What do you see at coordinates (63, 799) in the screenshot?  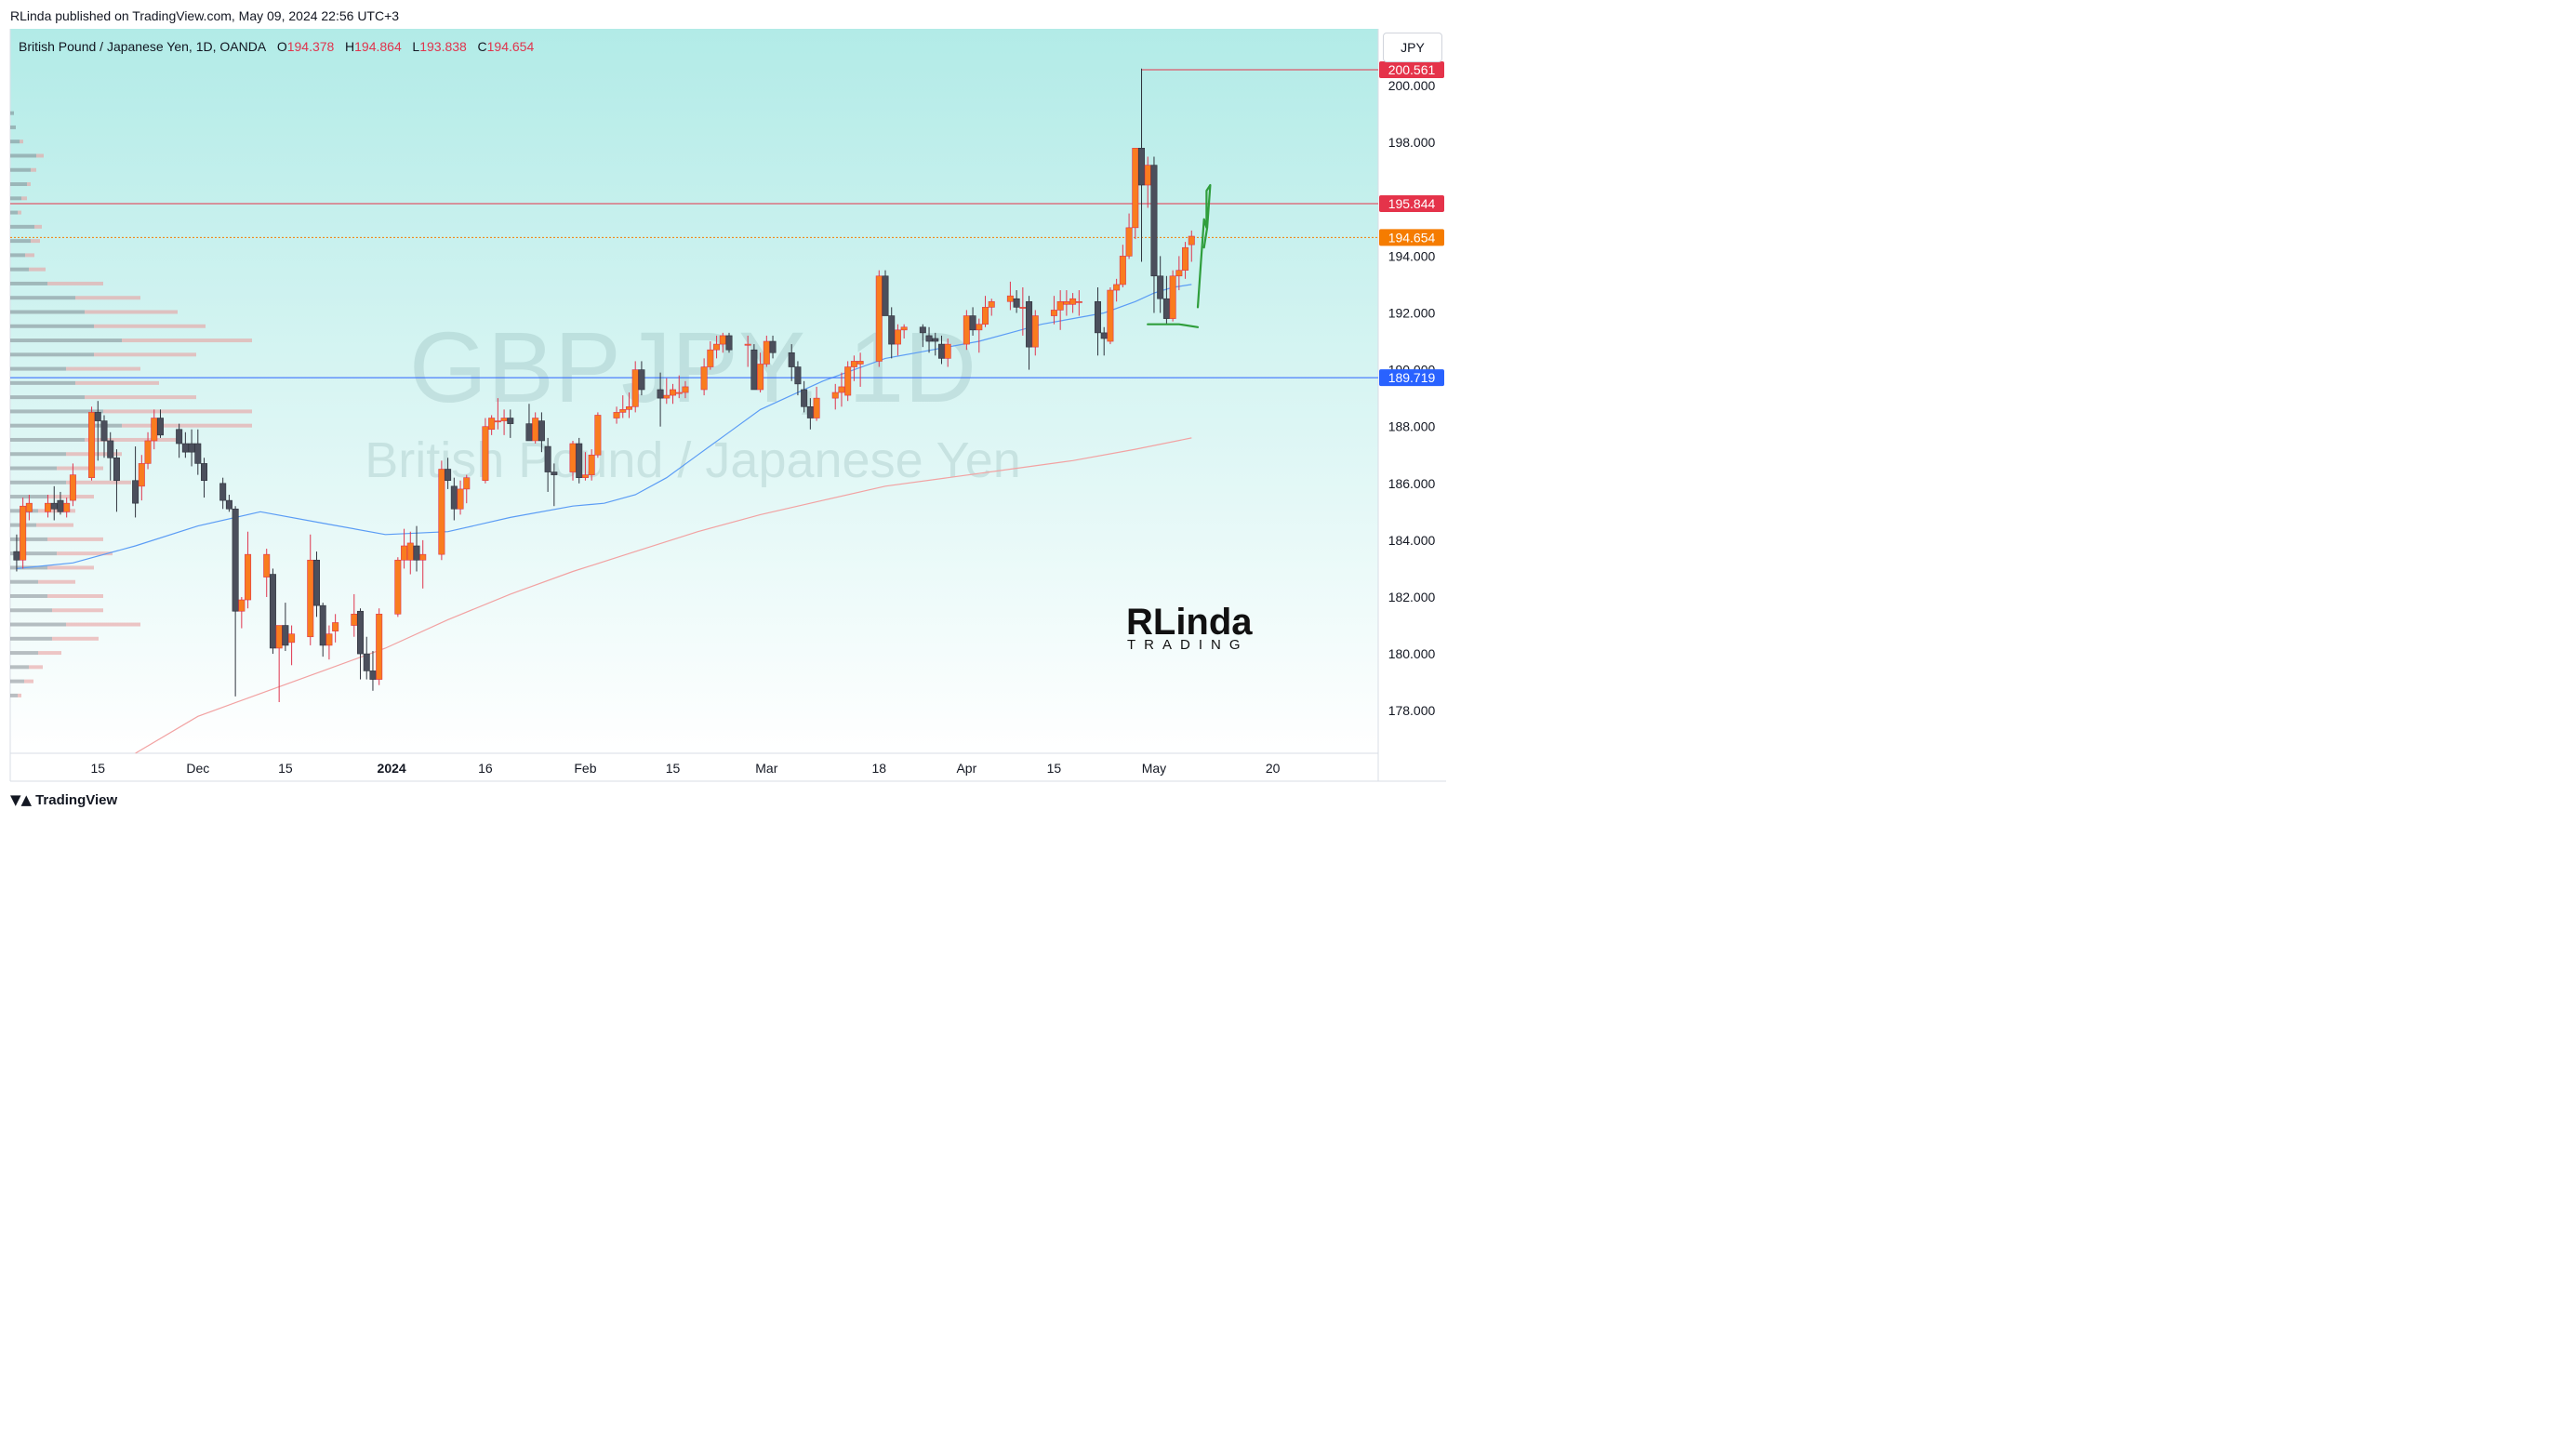 I see `tradingview-logo: ▼▲ TradingView` at bounding box center [63, 799].